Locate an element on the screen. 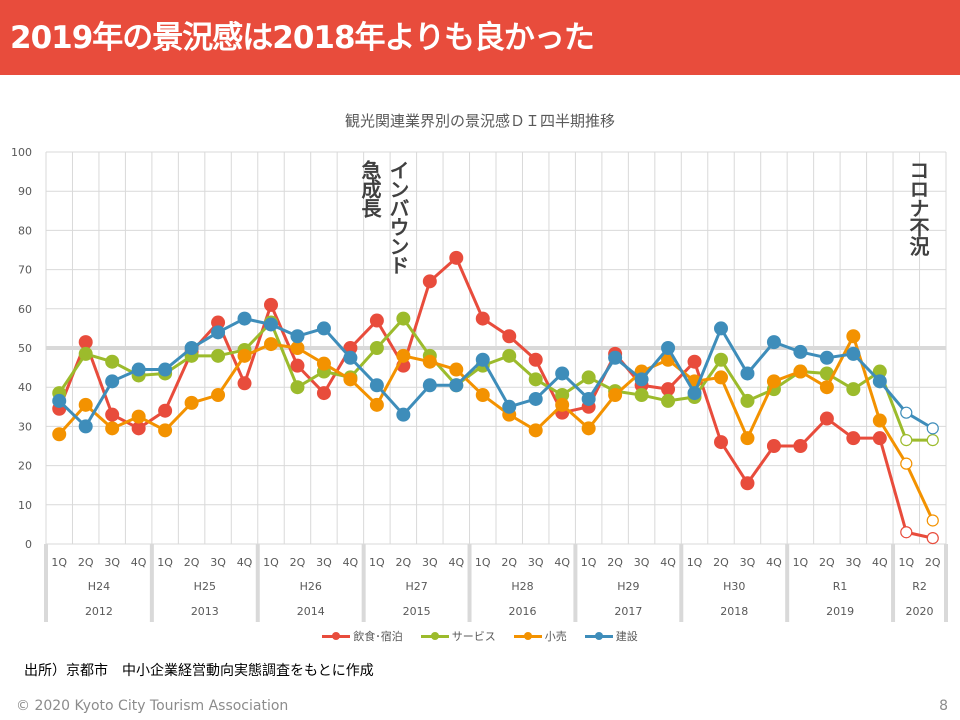 Image resolution: width=960 pixels, height=720 pixels. x-tick-era: H27 is located at coordinates (416, 586).